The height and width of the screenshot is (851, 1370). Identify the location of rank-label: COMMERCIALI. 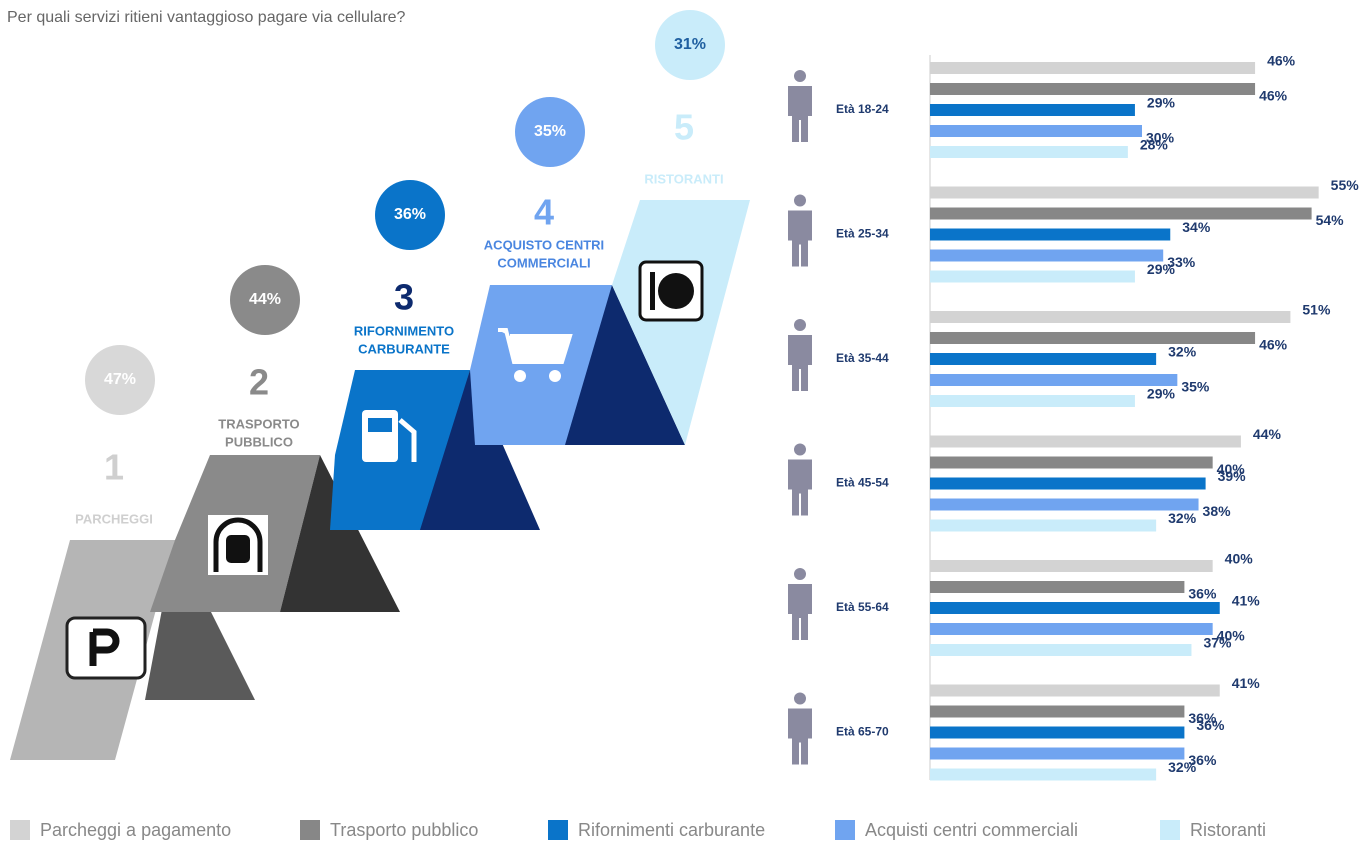
(543, 262).